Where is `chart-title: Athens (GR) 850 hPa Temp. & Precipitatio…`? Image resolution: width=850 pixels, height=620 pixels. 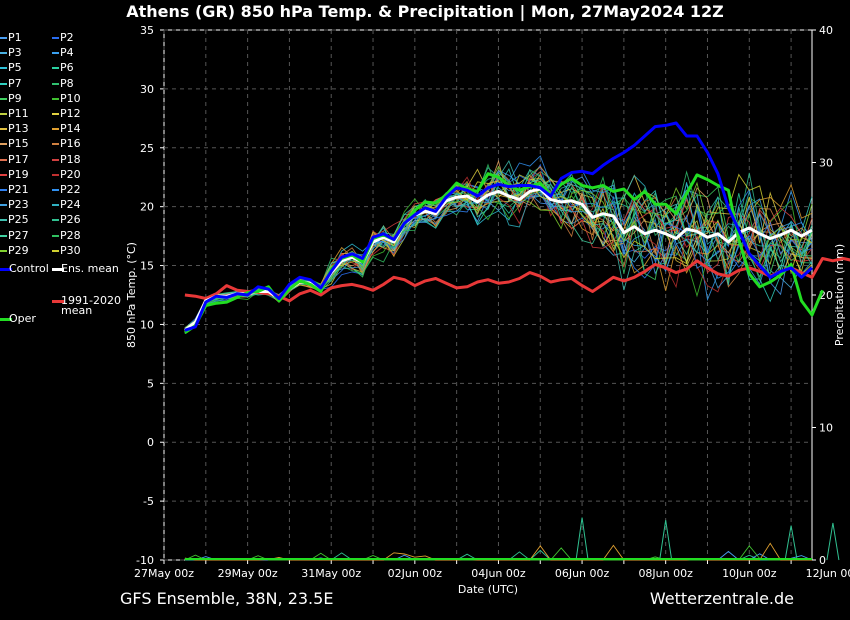 chart-title: Athens (GR) 850 hPa Temp. & Precipitatio… is located at coordinates (425, 11).